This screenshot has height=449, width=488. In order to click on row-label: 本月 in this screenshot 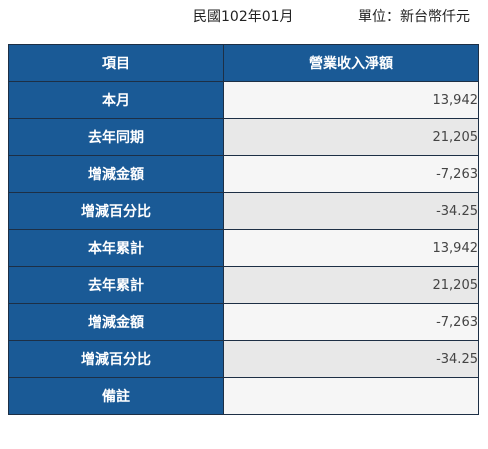, I will do `click(116, 100)`.